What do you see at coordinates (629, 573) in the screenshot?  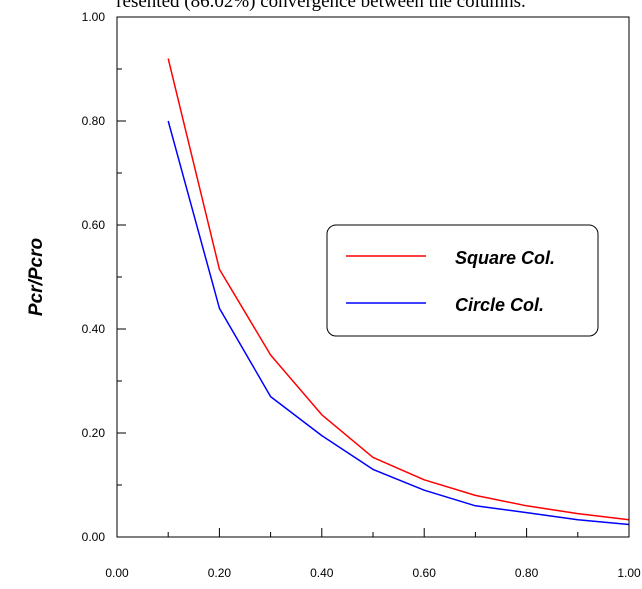 I see `x-tick-label: 1.00` at bounding box center [629, 573].